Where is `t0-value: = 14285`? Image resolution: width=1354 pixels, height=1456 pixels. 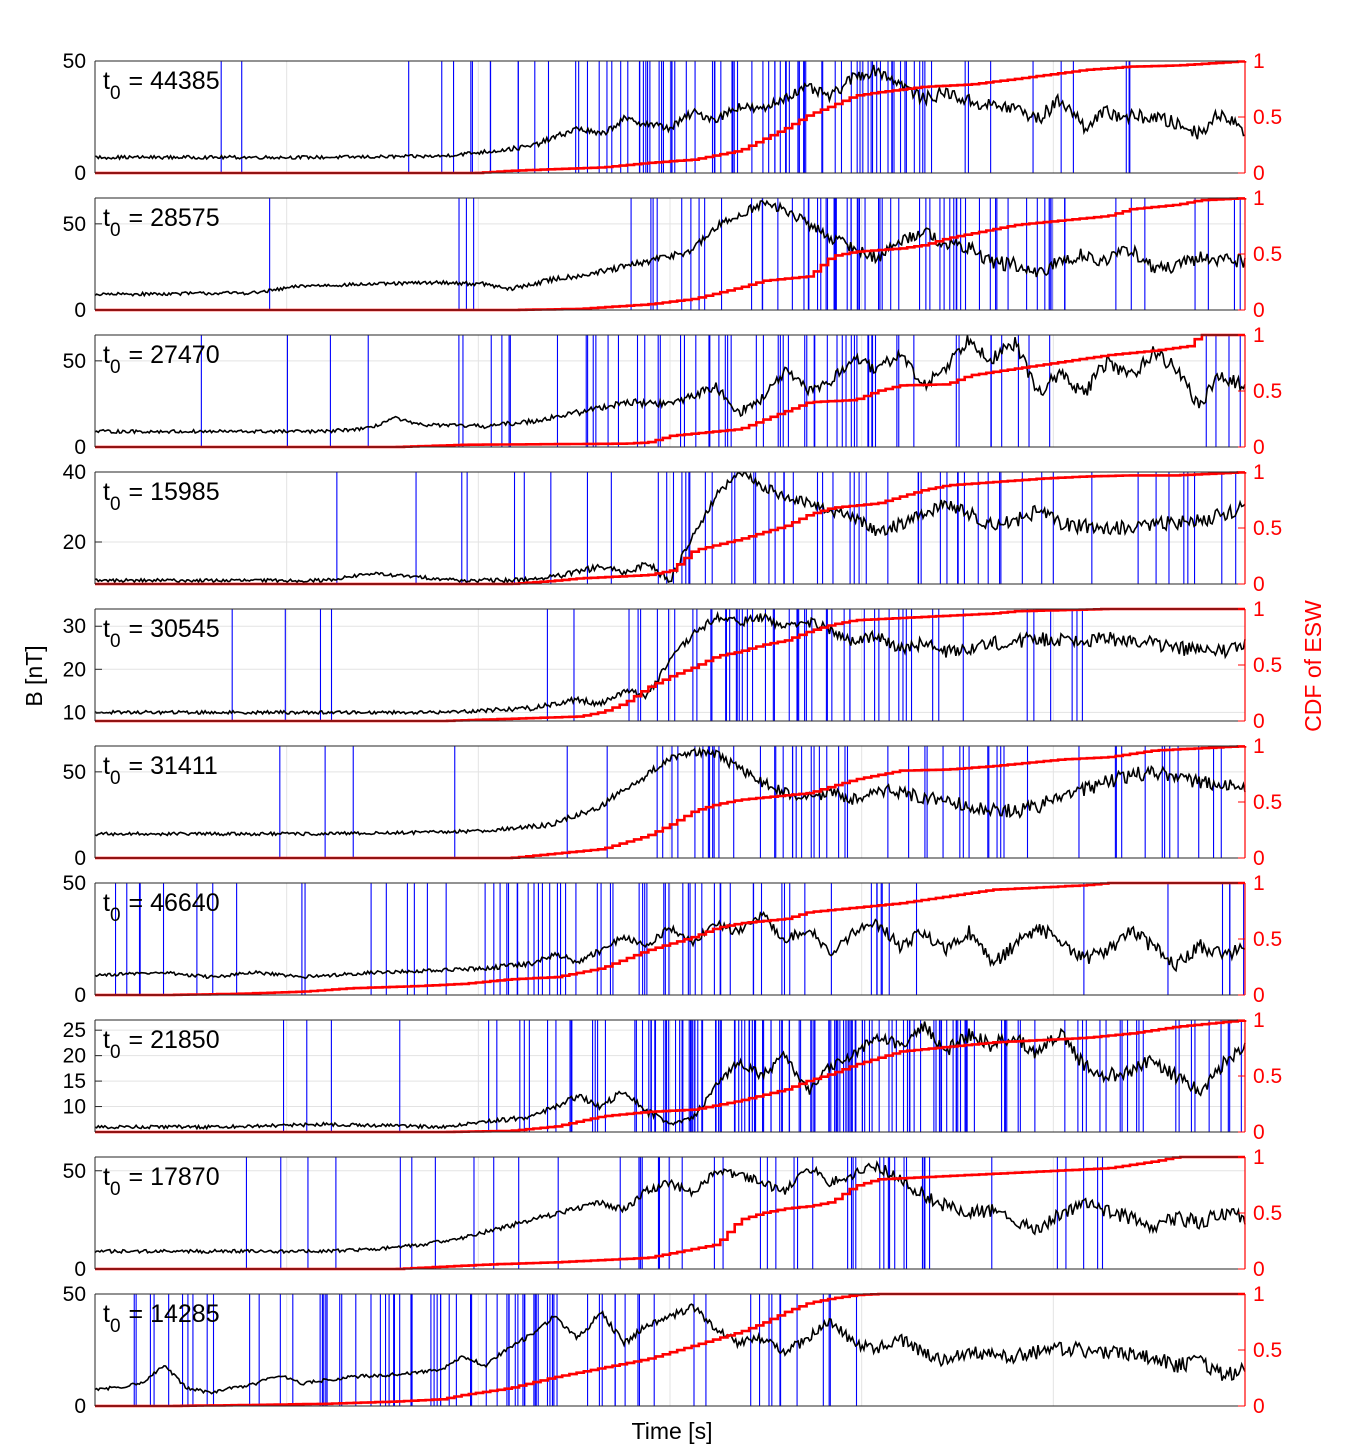
t0-value: = 14285 is located at coordinates (174, 1314).